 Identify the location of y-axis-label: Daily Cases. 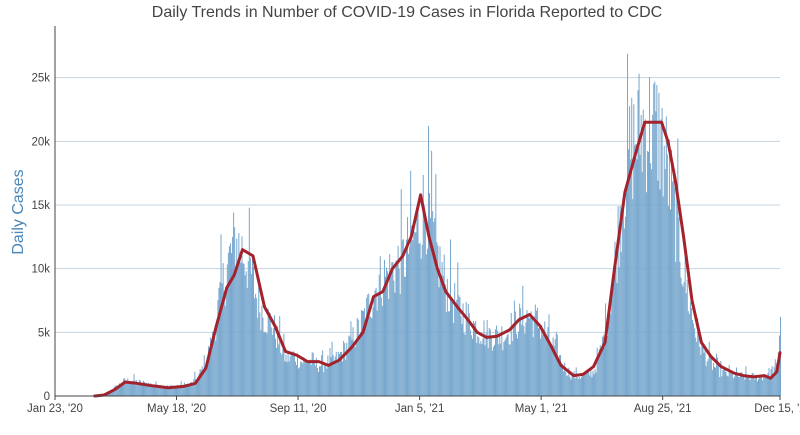
(18, 211).